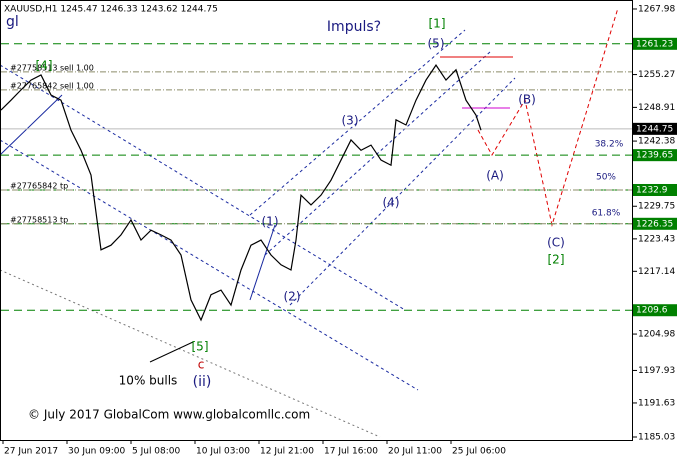  I want to click on wave-label: (C), so click(556, 243).